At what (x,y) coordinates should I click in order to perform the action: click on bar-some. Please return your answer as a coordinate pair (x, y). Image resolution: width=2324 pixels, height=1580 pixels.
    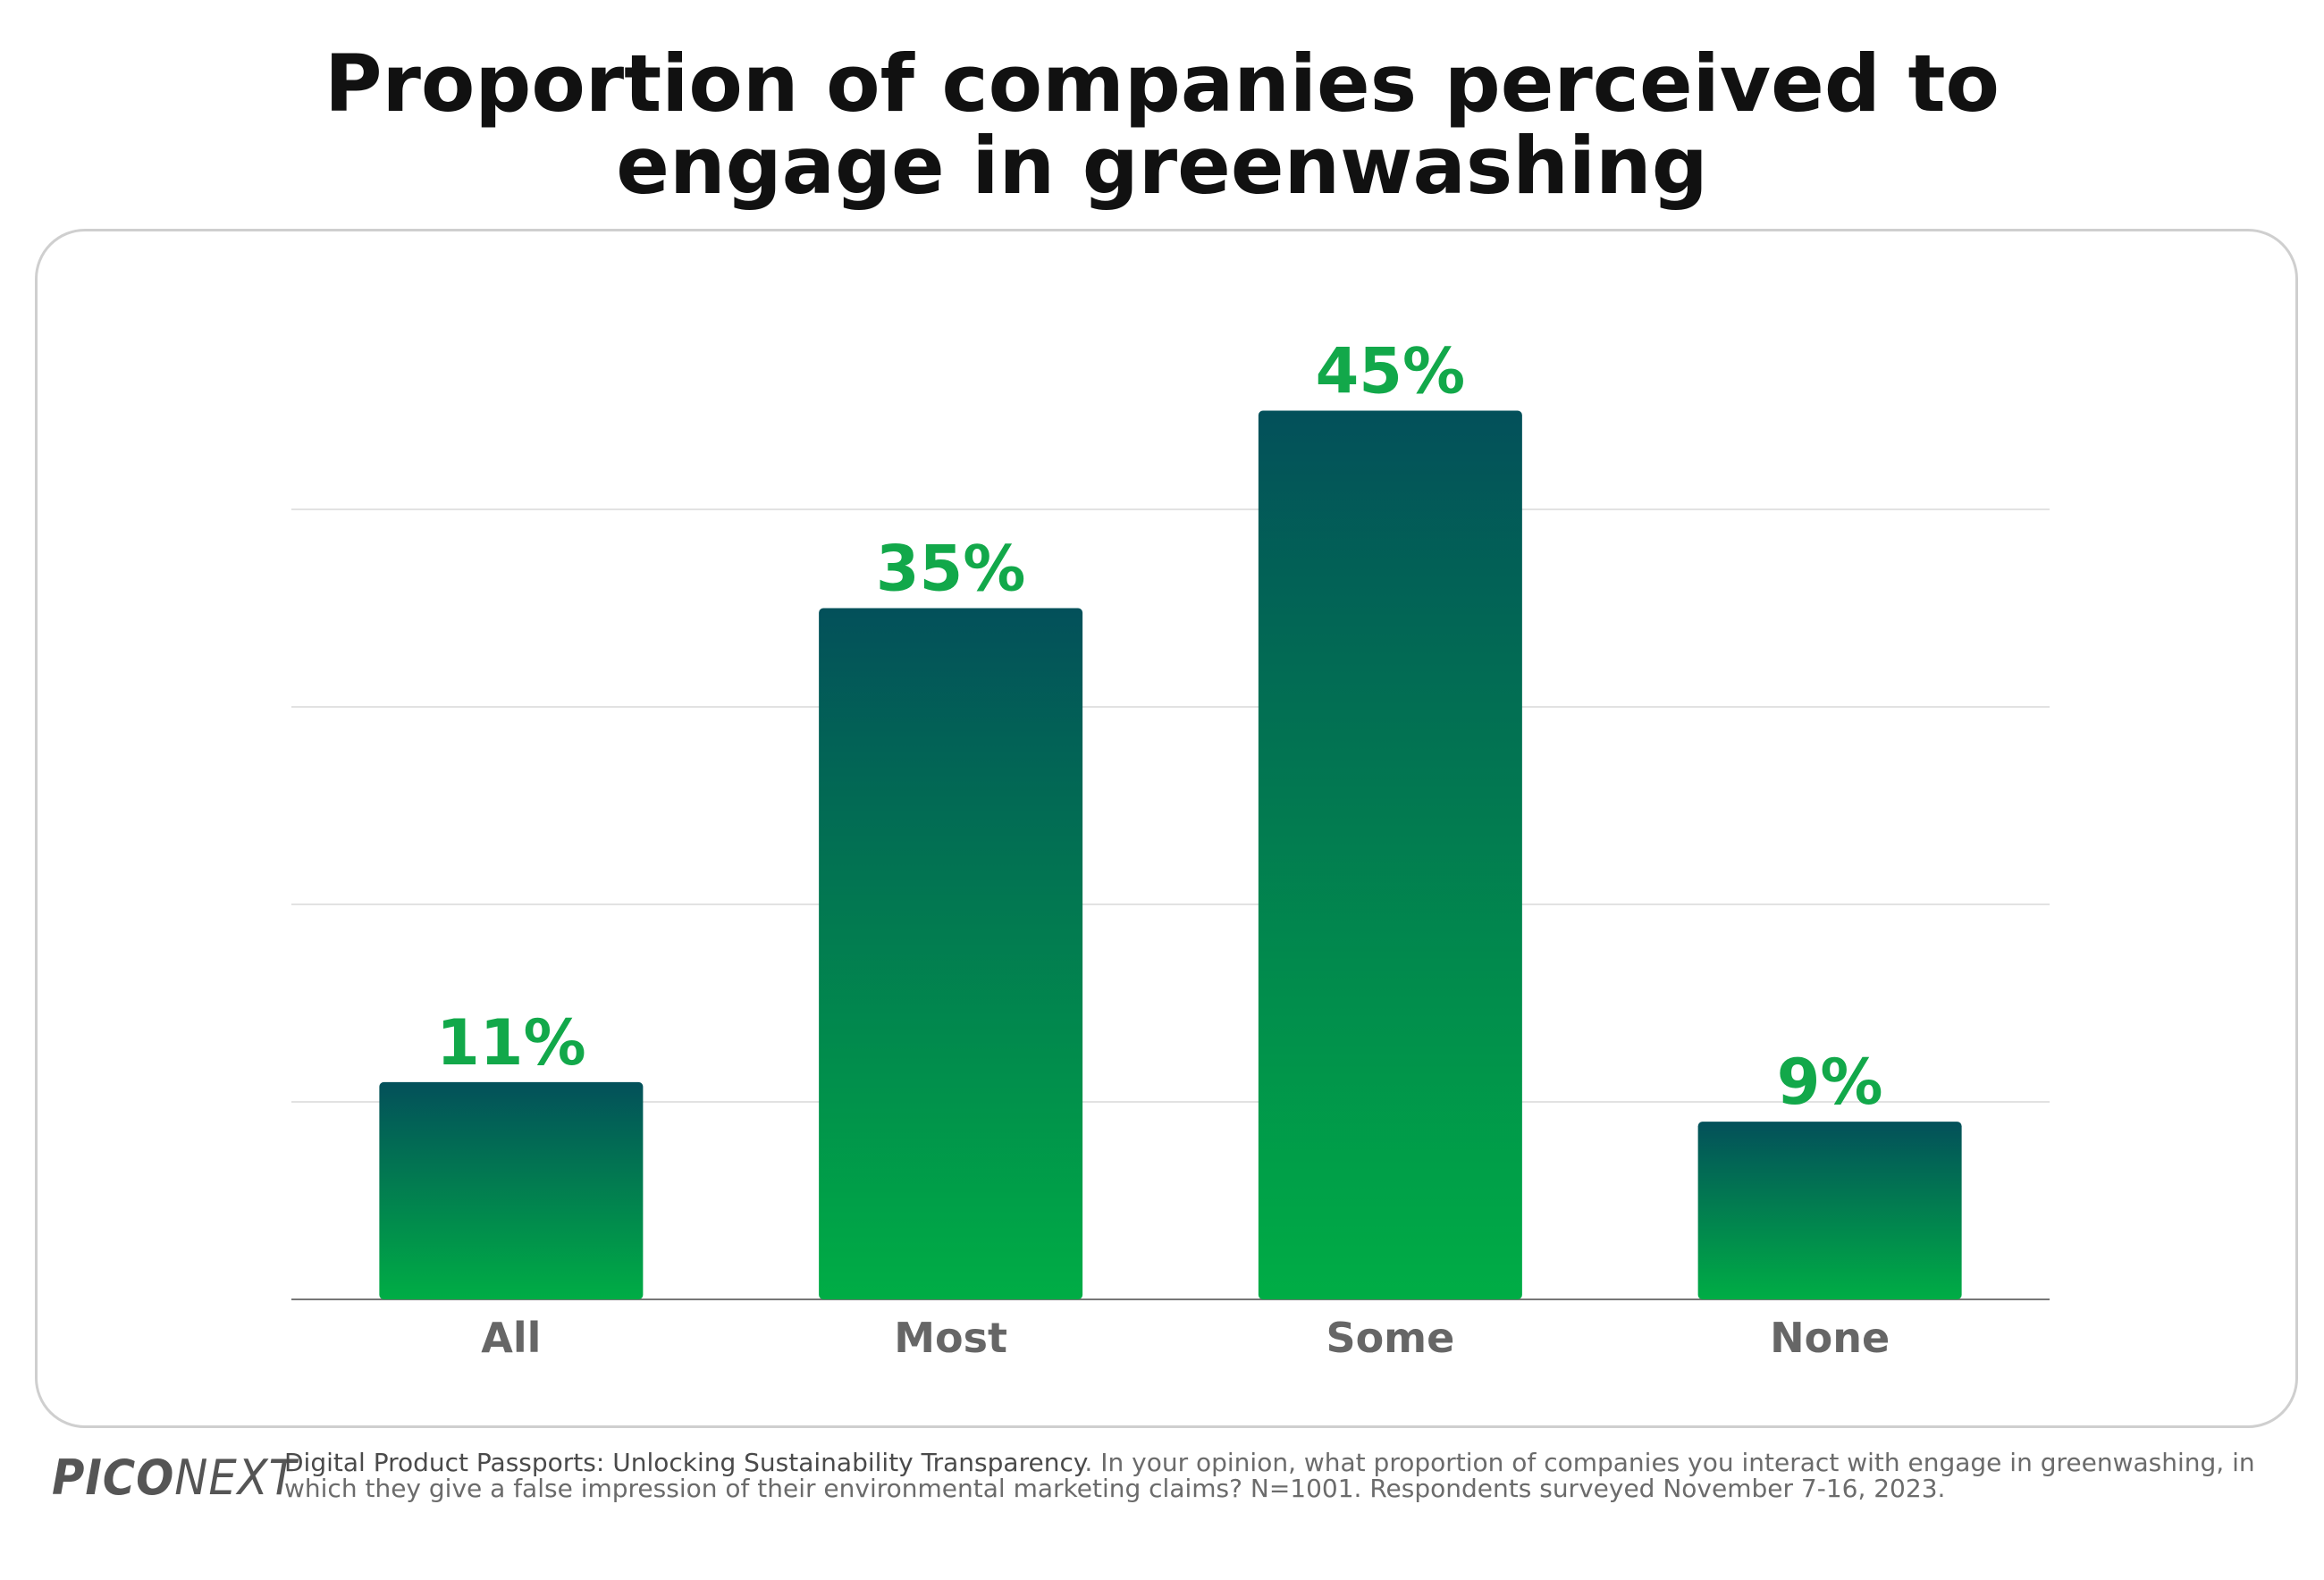
    Looking at the image, I should click on (1390, 854).